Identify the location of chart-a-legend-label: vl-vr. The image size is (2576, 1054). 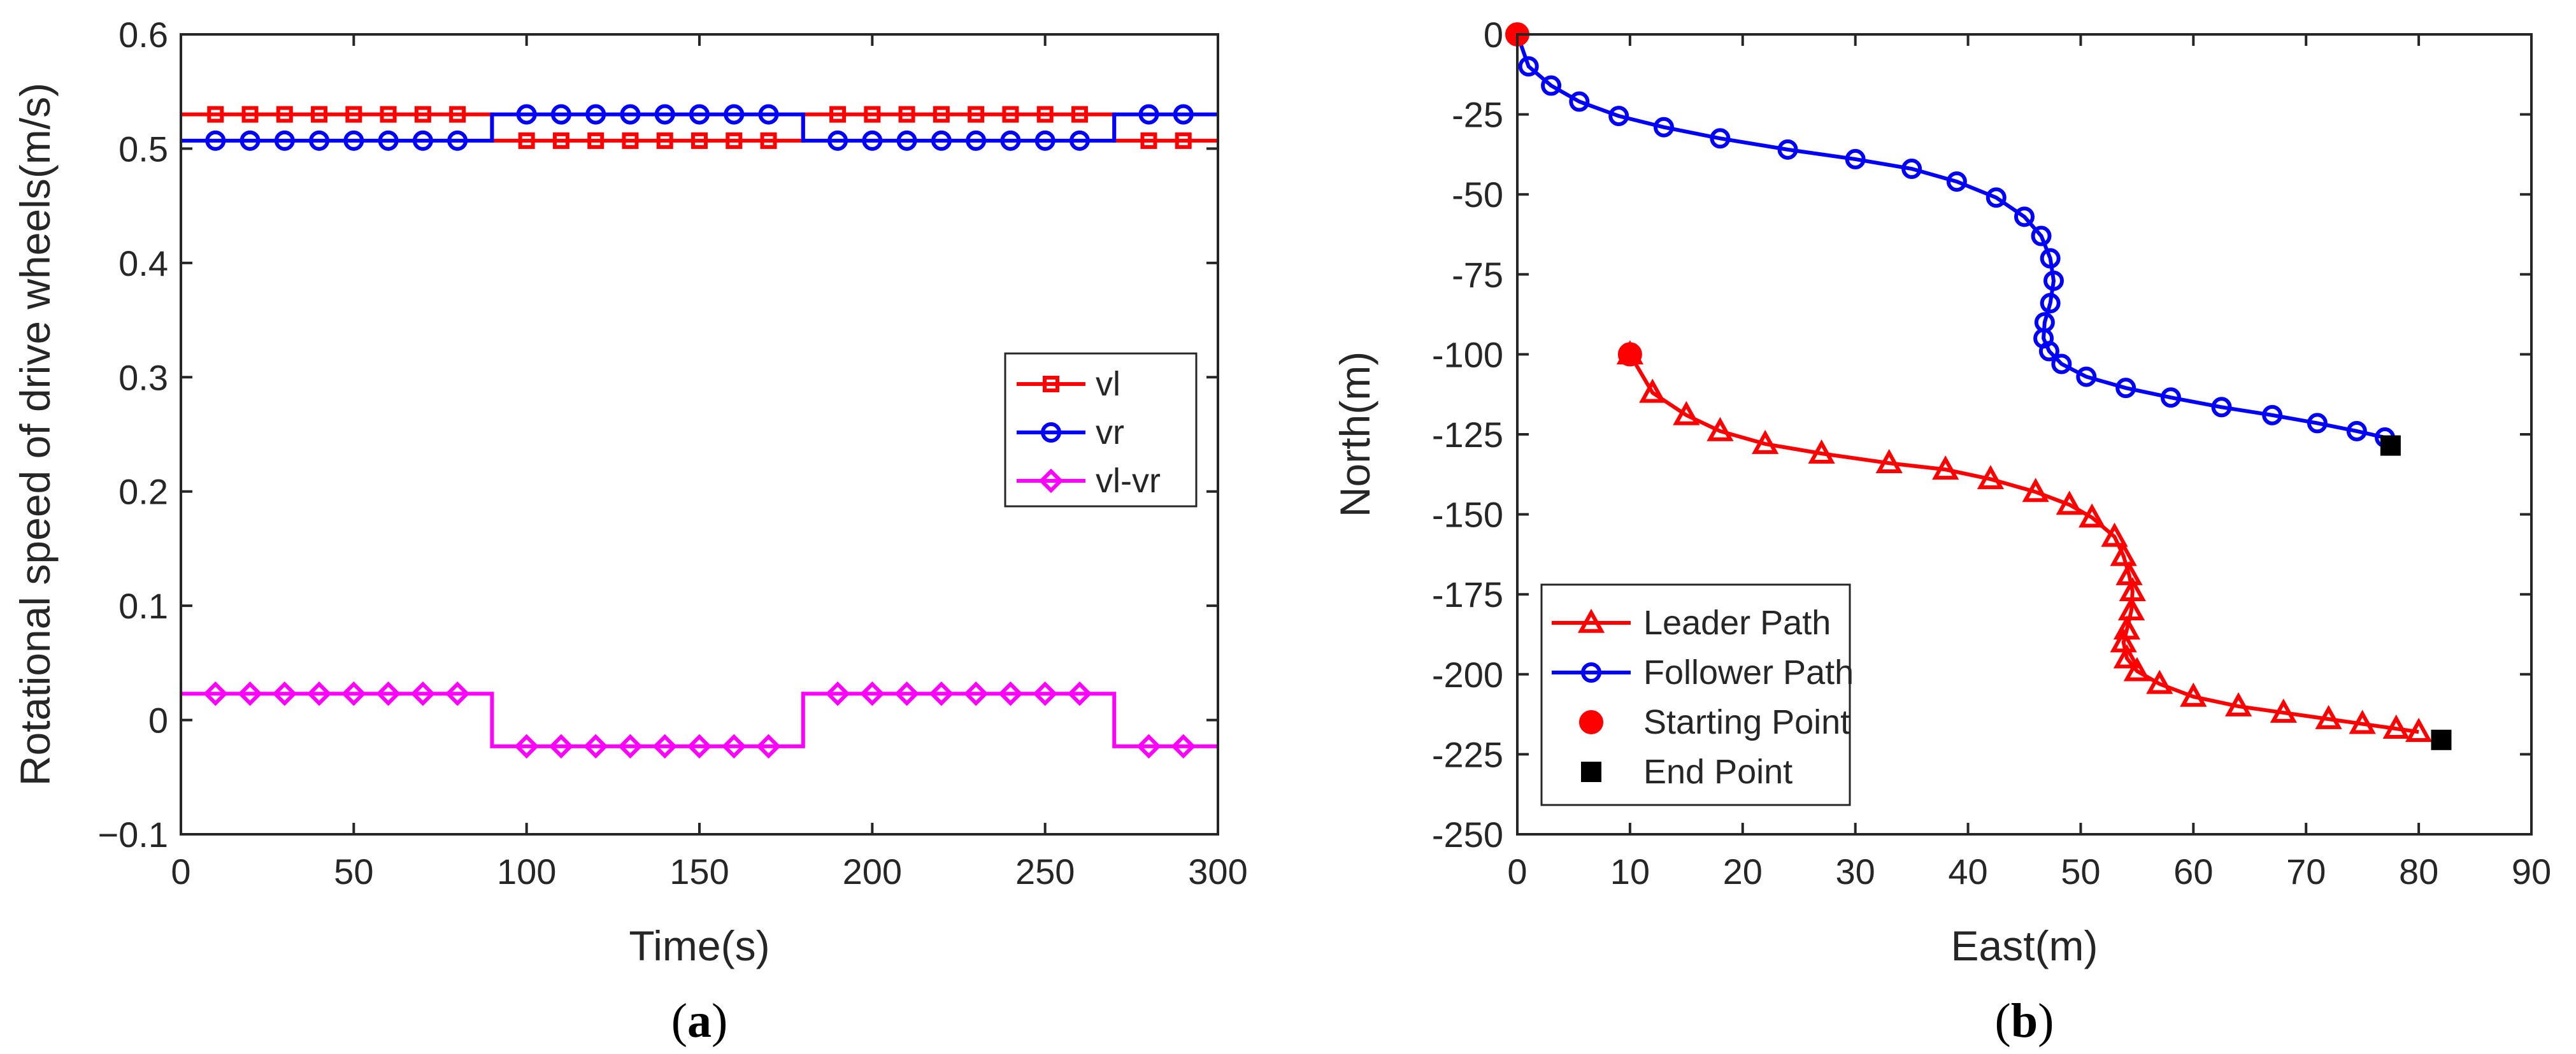
(1129, 481).